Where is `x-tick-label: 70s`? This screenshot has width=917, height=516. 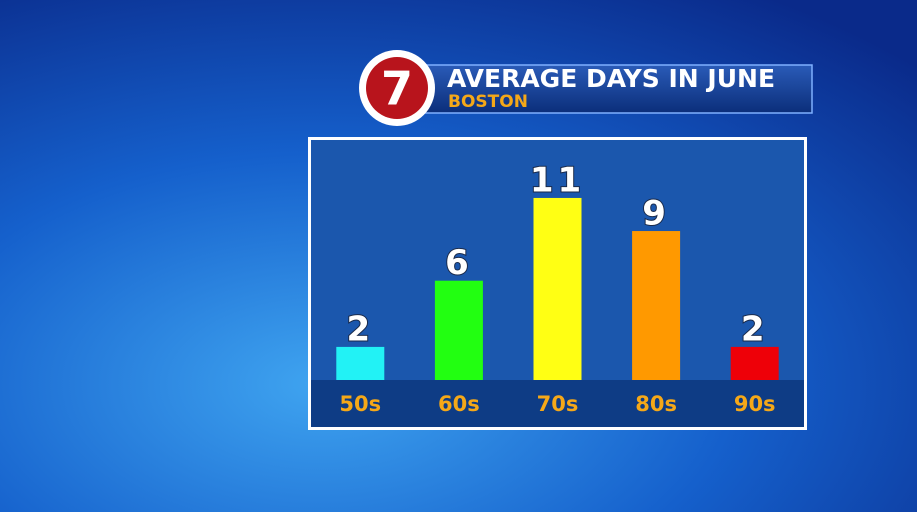
x-tick-label: 70s is located at coordinates (558, 404).